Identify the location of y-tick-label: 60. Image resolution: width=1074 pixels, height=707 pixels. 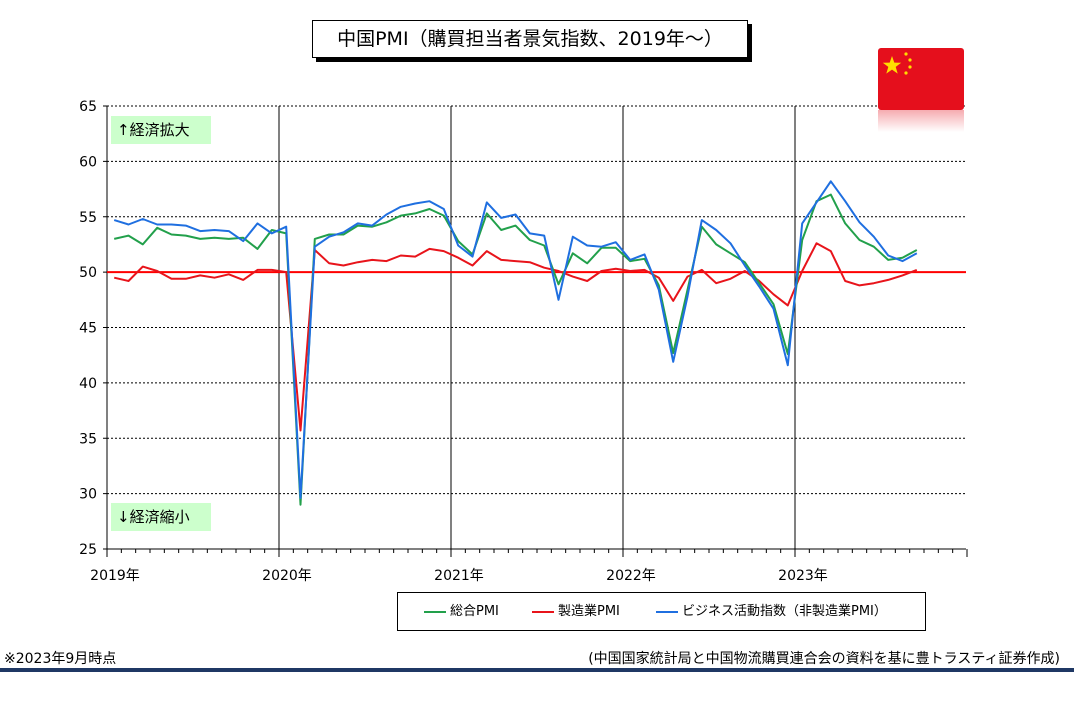
(88, 162).